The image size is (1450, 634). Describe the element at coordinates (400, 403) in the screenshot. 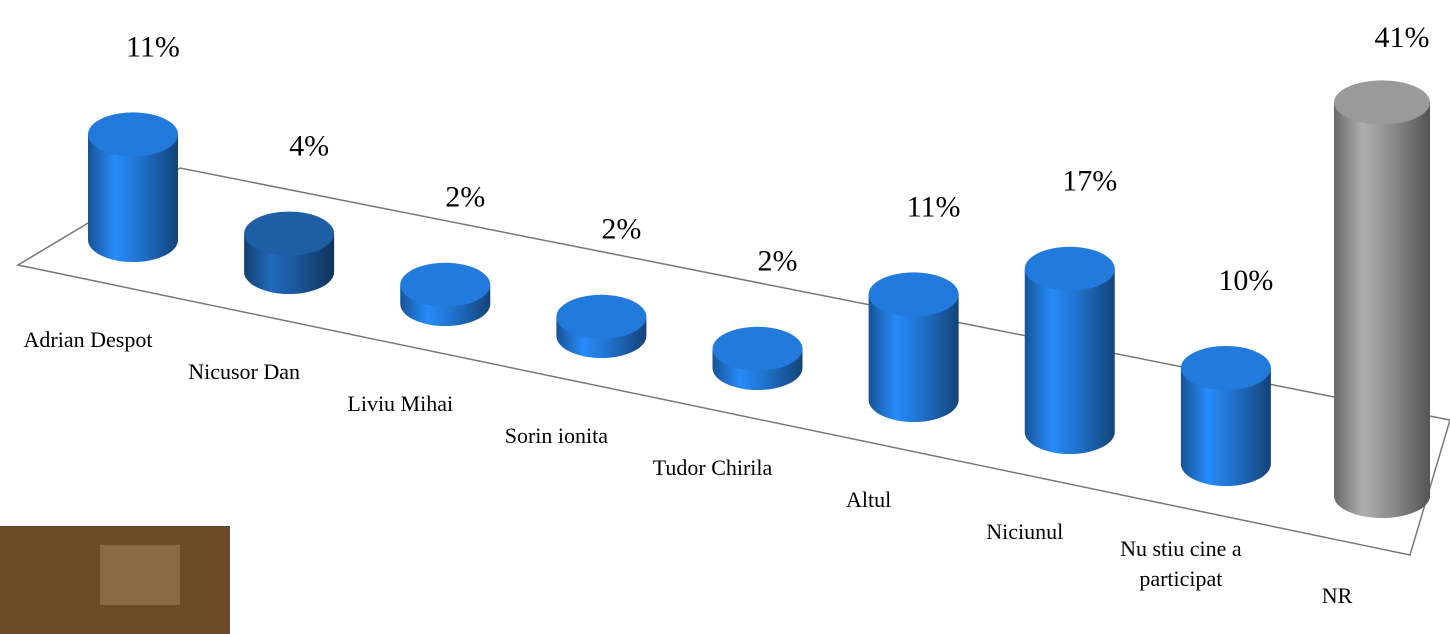

I see `category-label: Liviu Mihai` at that location.